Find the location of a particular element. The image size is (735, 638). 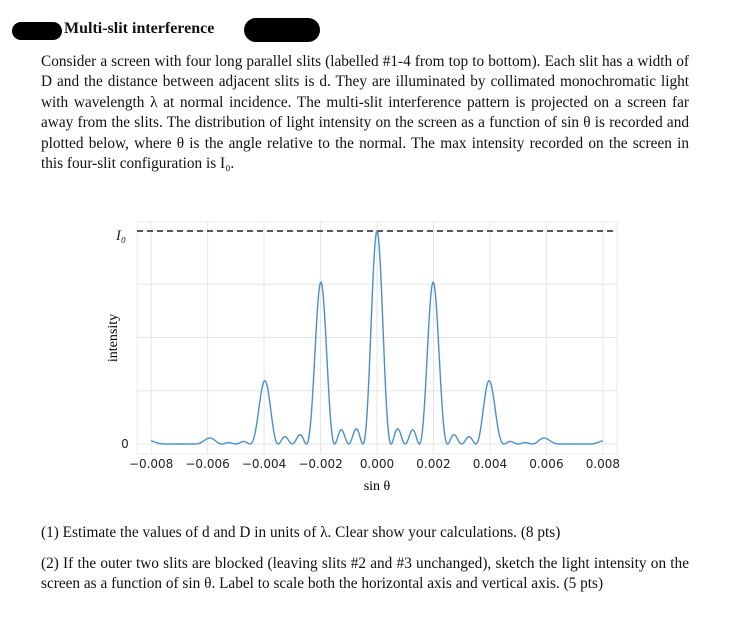

y-tick-labels: 0 I₀ is located at coordinates (122, 339).